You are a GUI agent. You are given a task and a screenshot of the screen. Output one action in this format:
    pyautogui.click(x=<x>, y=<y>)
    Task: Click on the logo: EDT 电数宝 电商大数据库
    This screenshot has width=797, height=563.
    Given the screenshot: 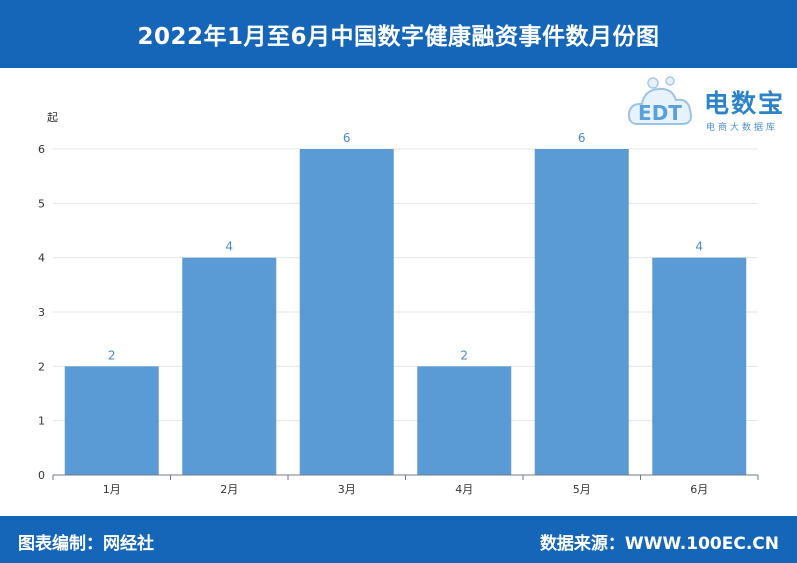 What is the action you would take?
    pyautogui.click(x=711, y=106)
    